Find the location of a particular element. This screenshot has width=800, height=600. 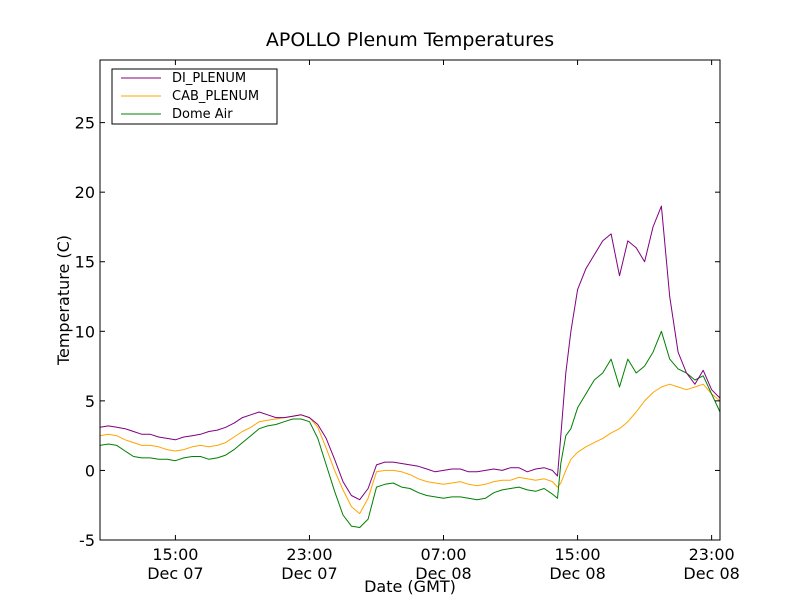

y-axis-label: Temperature (C) is located at coordinates (63, 300).